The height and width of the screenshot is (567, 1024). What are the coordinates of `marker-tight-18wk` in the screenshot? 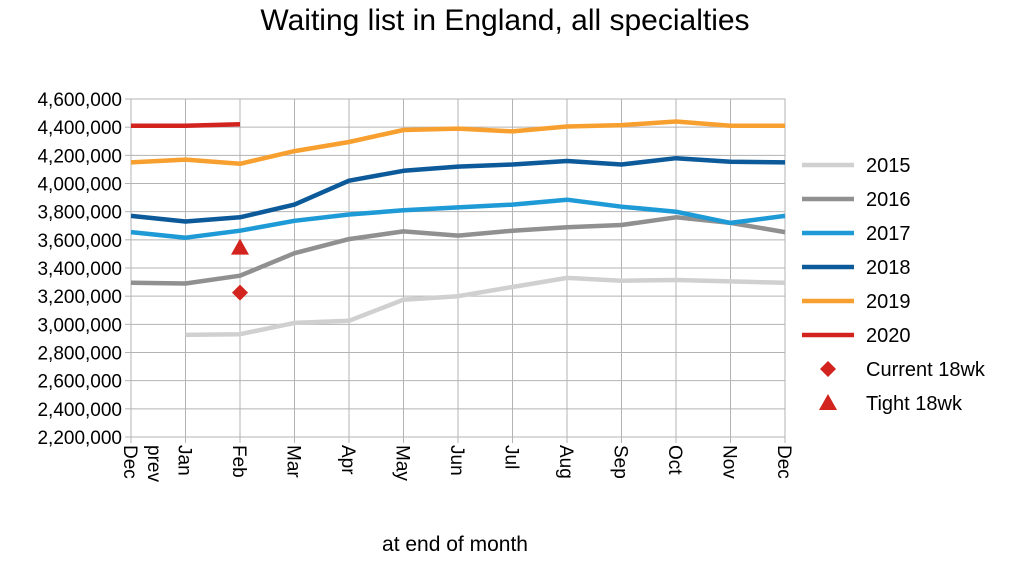 It's located at (240, 246).